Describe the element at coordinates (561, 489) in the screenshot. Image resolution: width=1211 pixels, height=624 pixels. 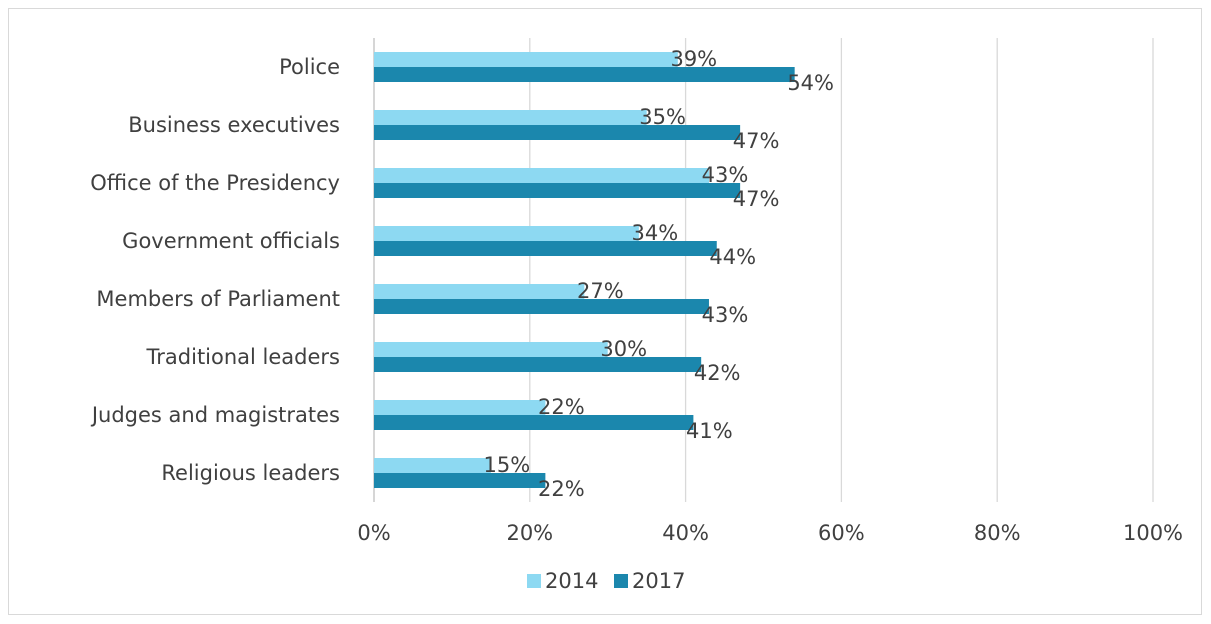
I see `data-label-2017: 22%` at that location.